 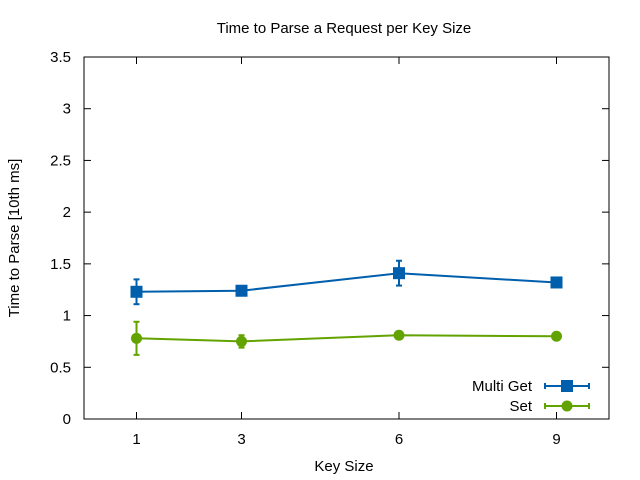 I want to click on y-tick-label: 2.5, so click(x=60, y=160).